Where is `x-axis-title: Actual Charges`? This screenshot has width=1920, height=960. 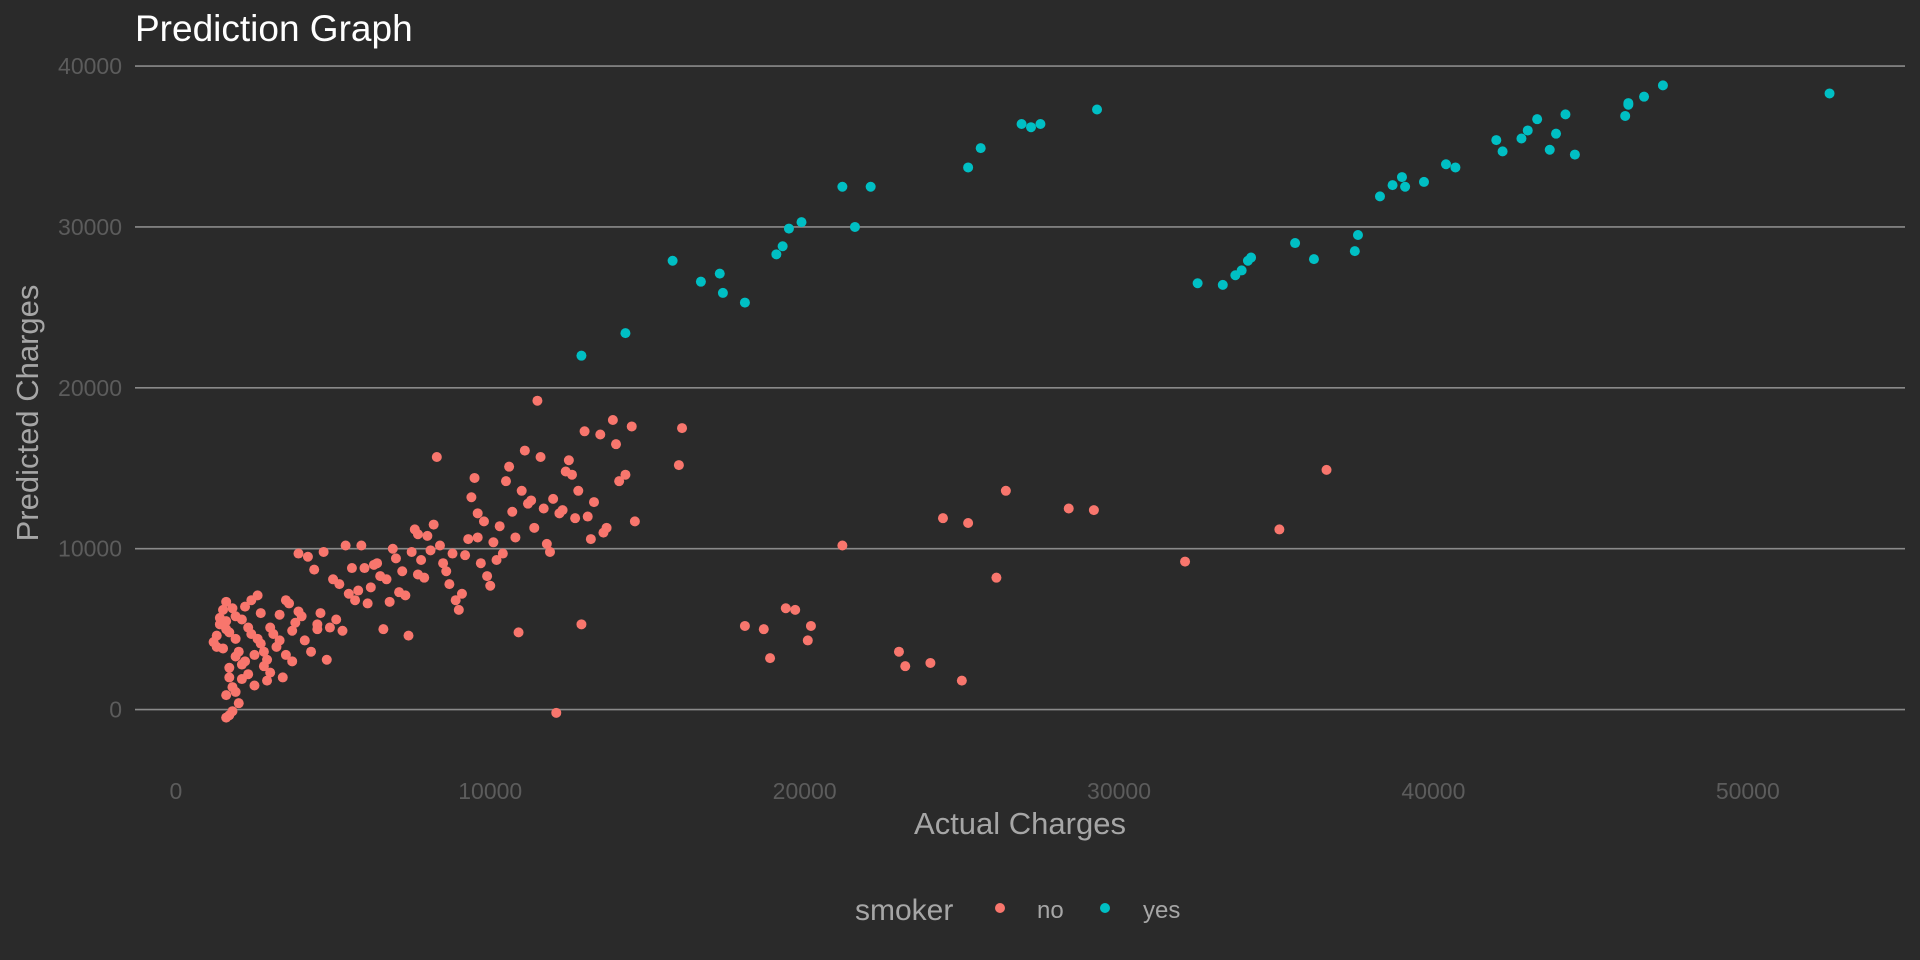
x-axis-title: Actual Charges is located at coordinates (1020, 823).